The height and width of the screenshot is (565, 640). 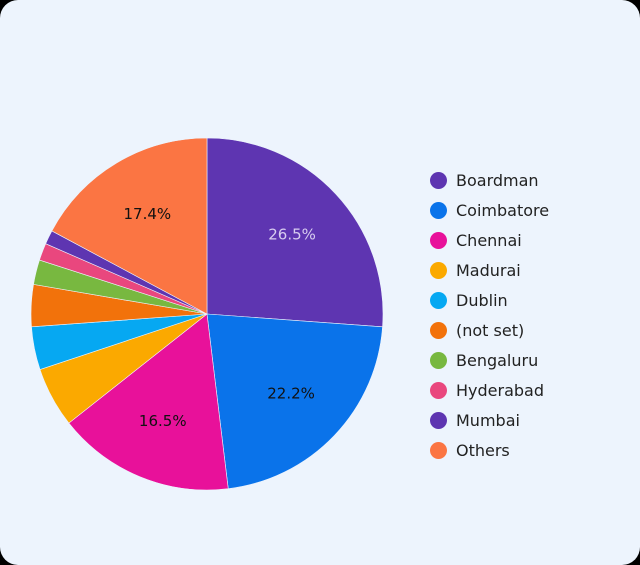 What do you see at coordinates (503, 210) in the screenshot?
I see `legend-label: Coimbatore` at bounding box center [503, 210].